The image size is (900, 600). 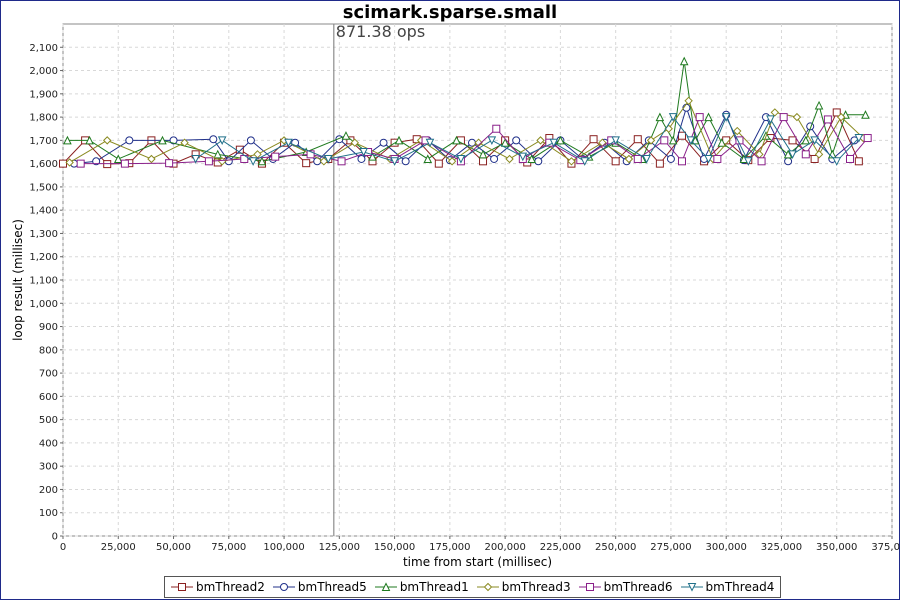 What do you see at coordinates (48, 327) in the screenshot?
I see `y-tick-label: 900` at bounding box center [48, 327].